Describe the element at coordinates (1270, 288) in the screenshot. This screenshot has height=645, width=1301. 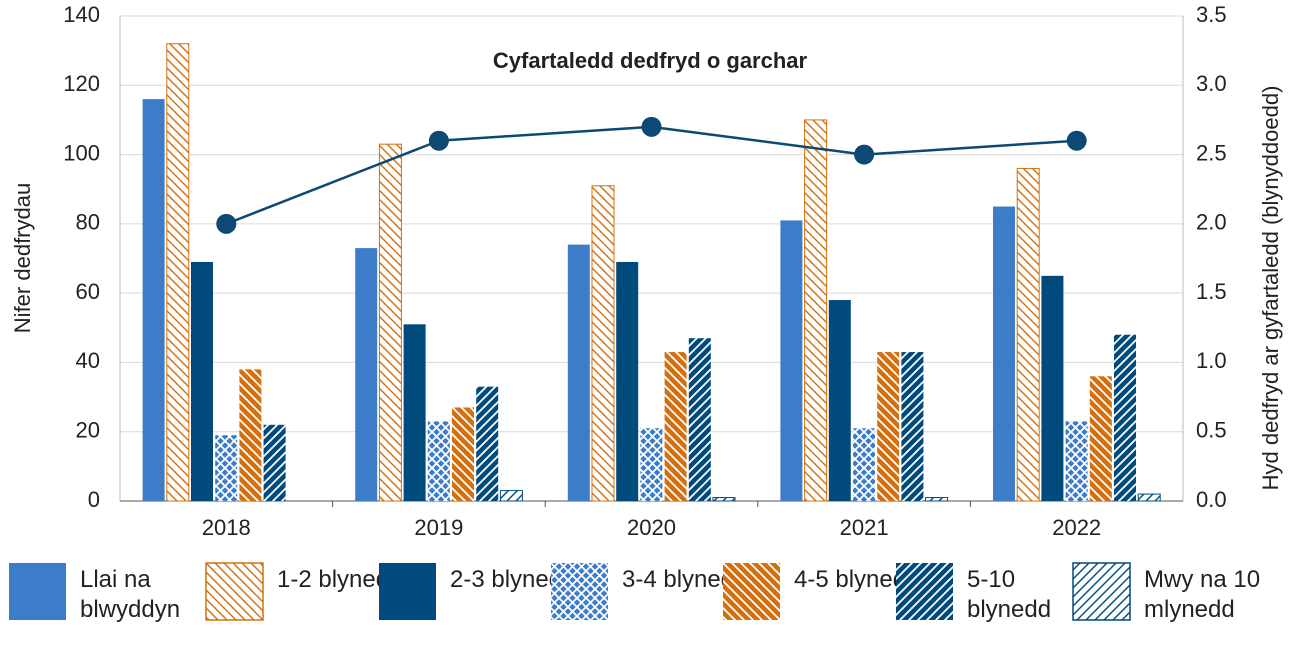
I see `y2-axis-title: Hyd dedfryd ar gyfartaledd (blynyddoedd)` at that location.